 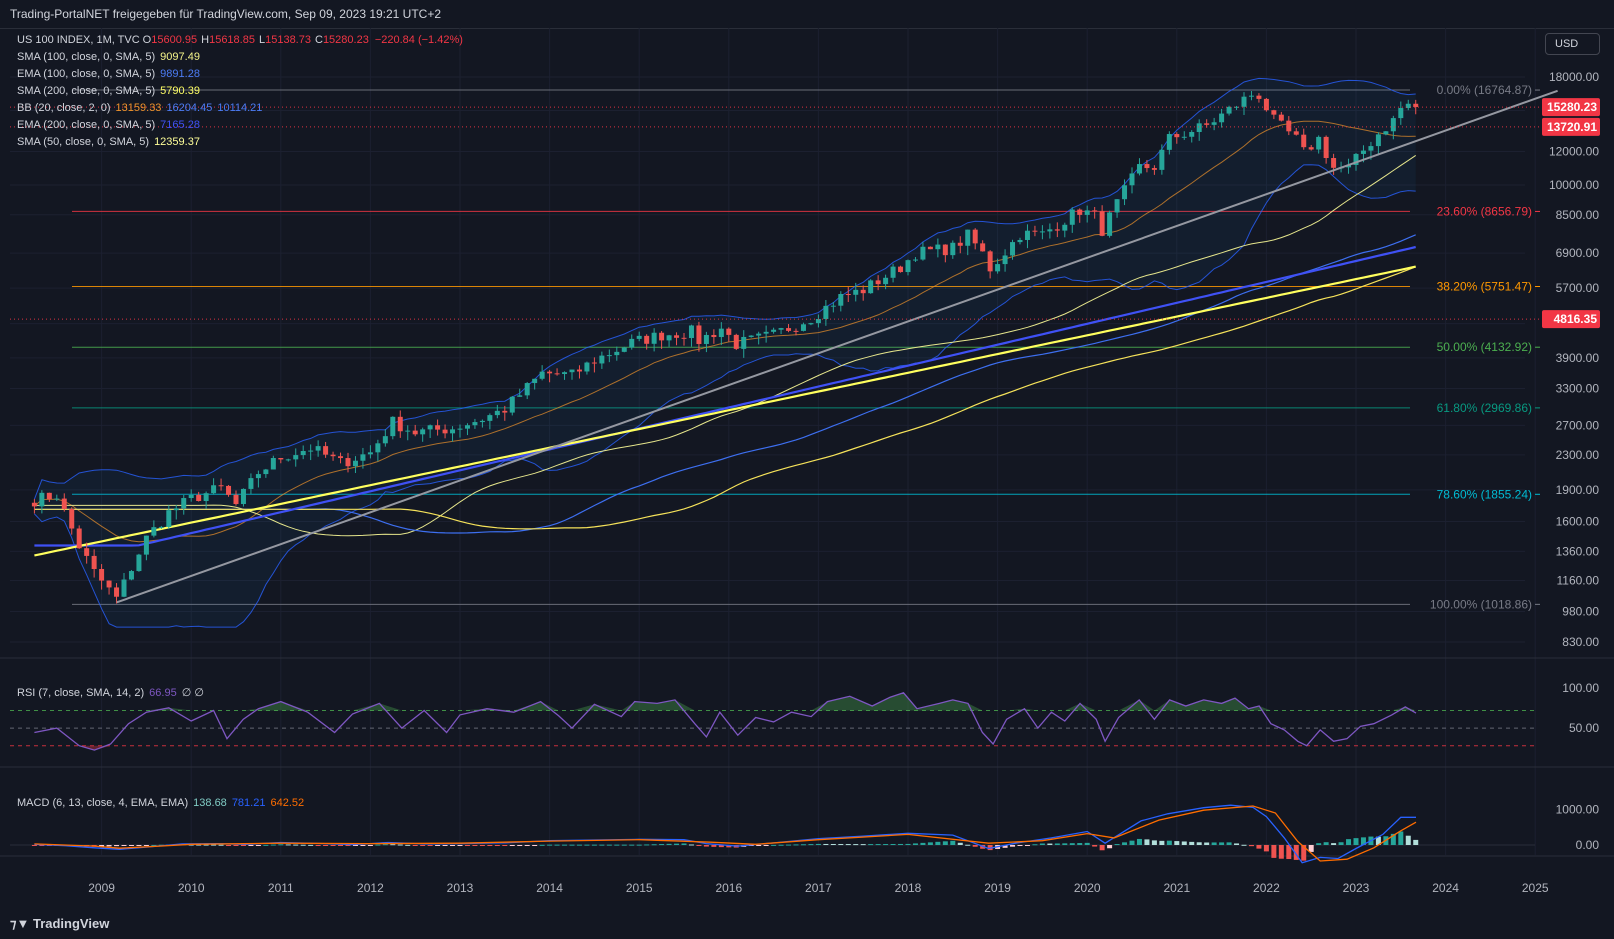 I want to click on tradingview-logo: ⁊▼ TradingView, so click(x=59, y=924).